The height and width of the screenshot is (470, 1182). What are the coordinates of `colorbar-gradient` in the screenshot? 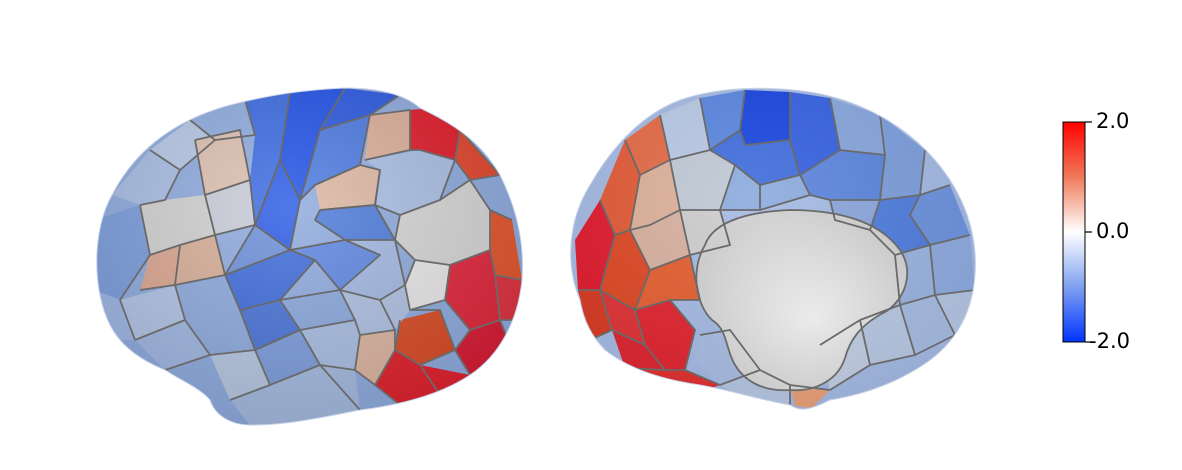 It's located at (1074, 232).